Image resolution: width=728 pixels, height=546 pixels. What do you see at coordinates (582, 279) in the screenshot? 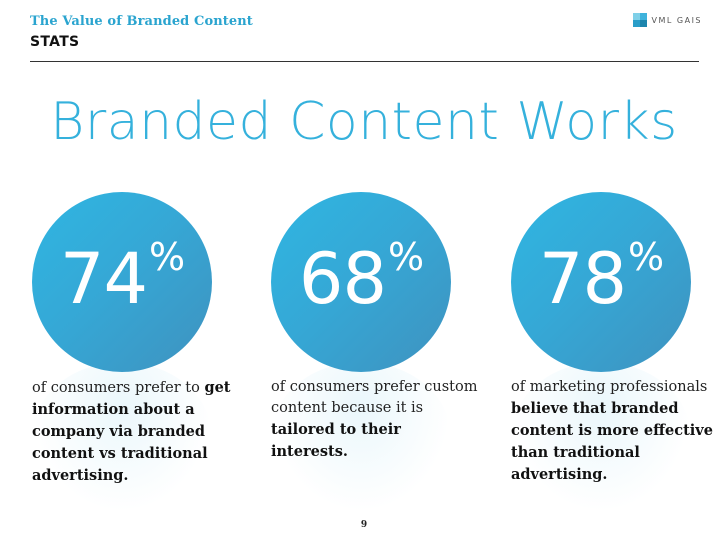
I see `stat-number: 78` at bounding box center [582, 279].